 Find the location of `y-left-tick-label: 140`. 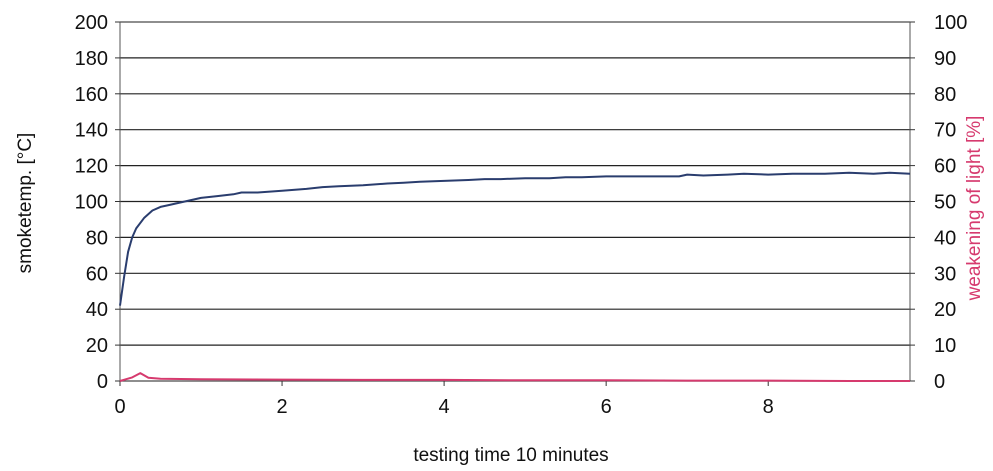

y-left-tick-label: 140 is located at coordinates (91, 131).